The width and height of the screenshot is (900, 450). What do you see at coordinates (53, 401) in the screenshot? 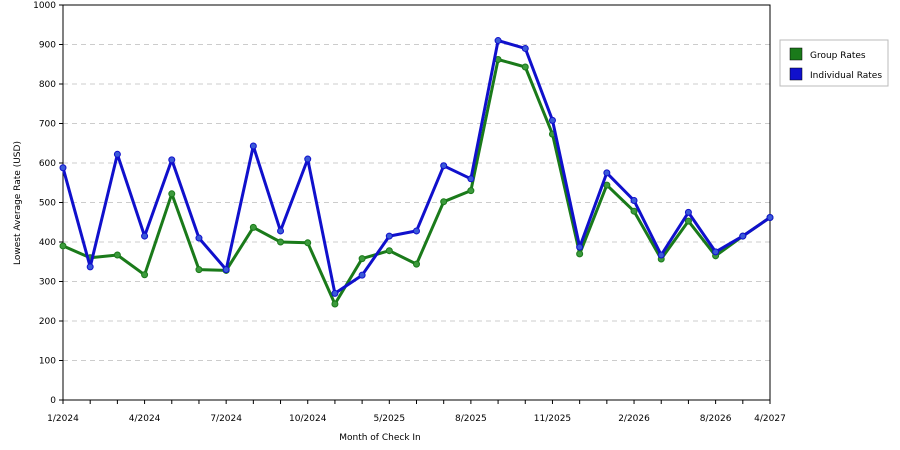
I see `y-tick-label: 0` at bounding box center [53, 401].